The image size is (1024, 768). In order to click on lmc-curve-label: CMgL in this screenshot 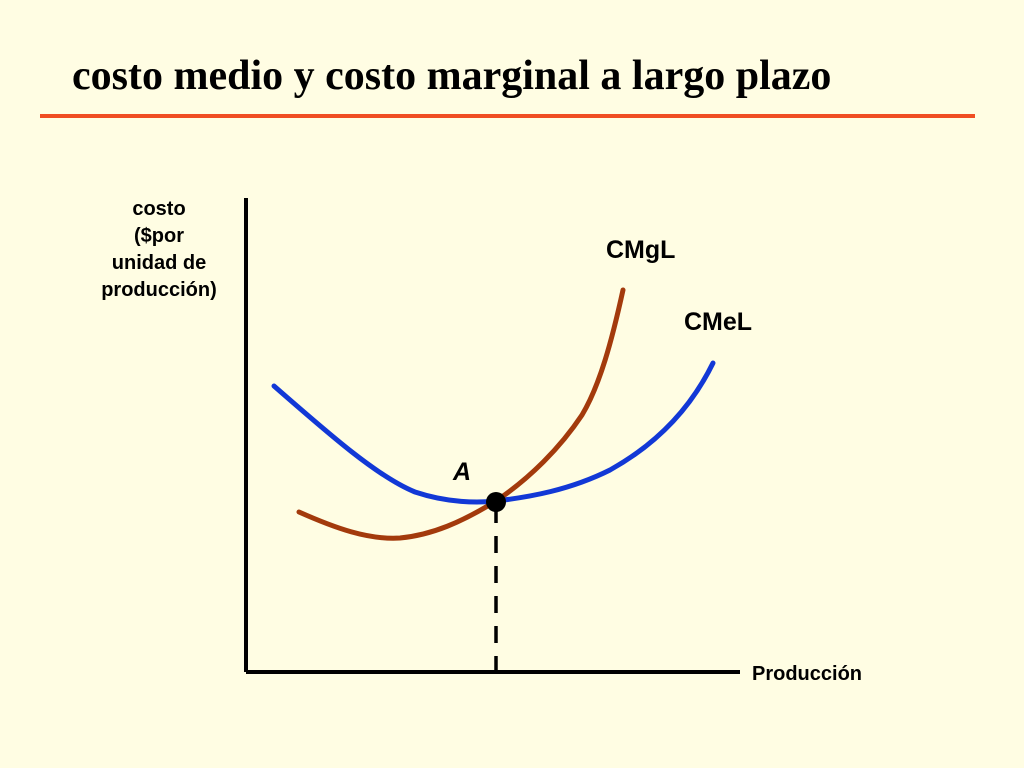, I will do `click(641, 250)`.